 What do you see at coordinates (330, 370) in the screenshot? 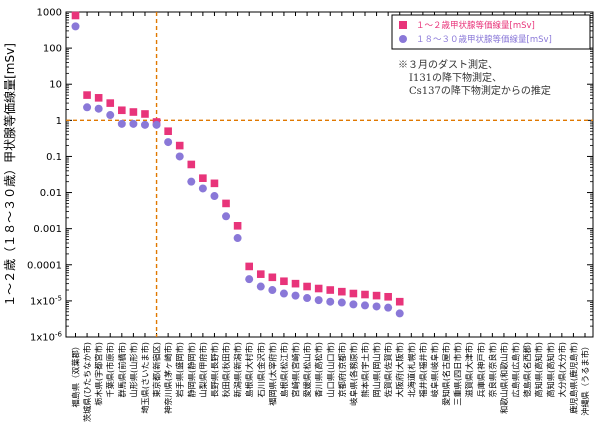
I see `x-tick-label: 山口県(山口市)` at bounding box center [330, 370].